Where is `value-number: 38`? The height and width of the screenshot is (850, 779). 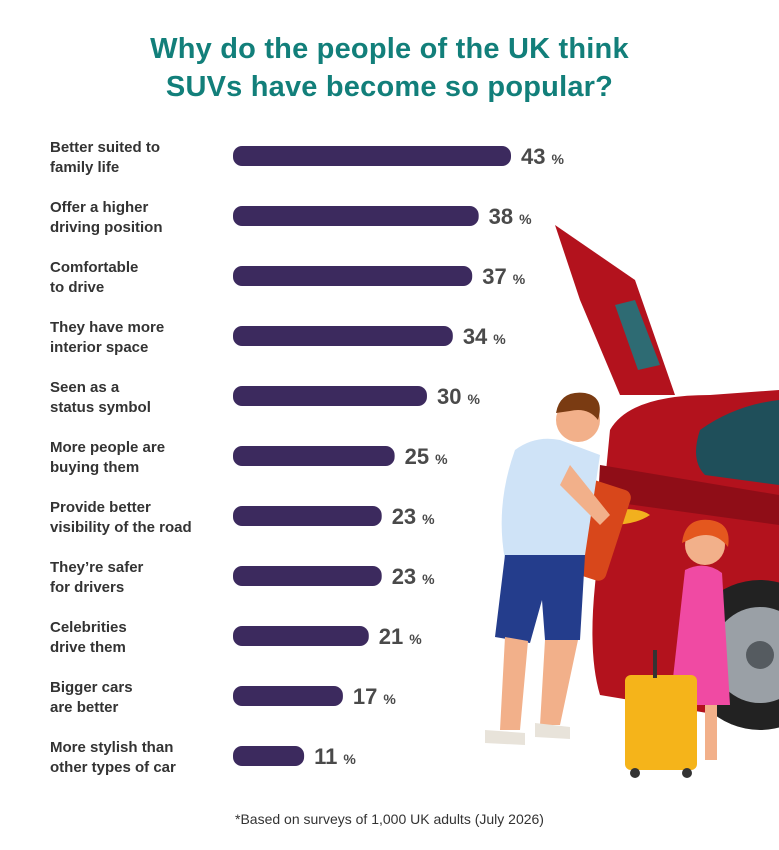
value-number: 38 is located at coordinates (501, 216).